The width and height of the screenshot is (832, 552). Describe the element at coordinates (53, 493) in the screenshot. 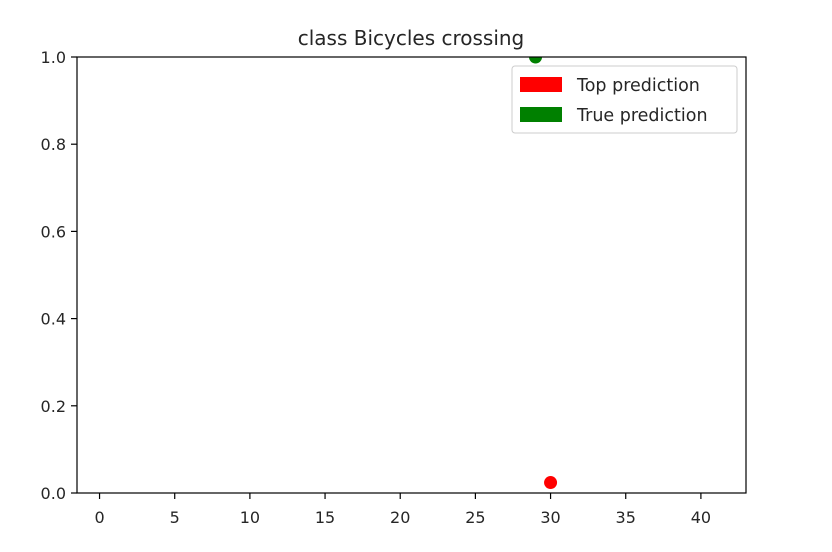

I see `y-tick-label: 0.0` at that location.